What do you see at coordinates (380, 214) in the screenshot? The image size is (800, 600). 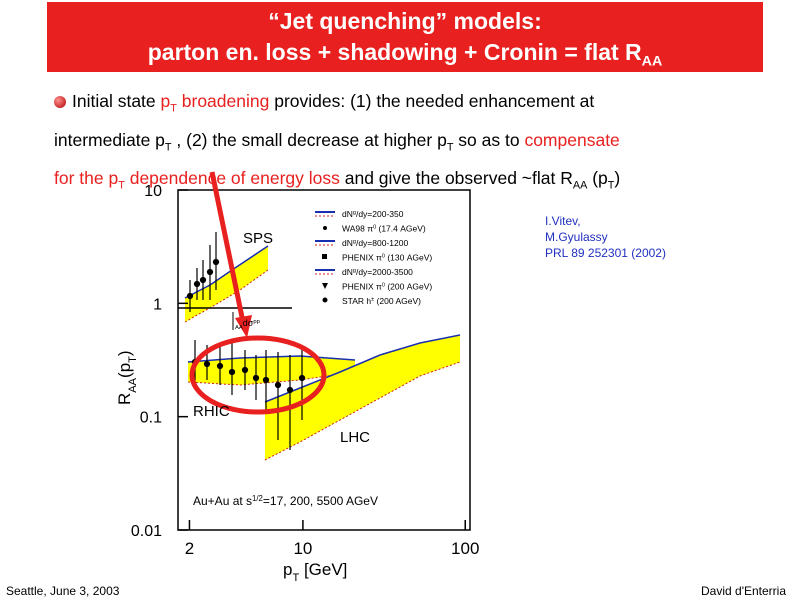 I see `text-segment: /dy=200-350` at bounding box center [380, 214].